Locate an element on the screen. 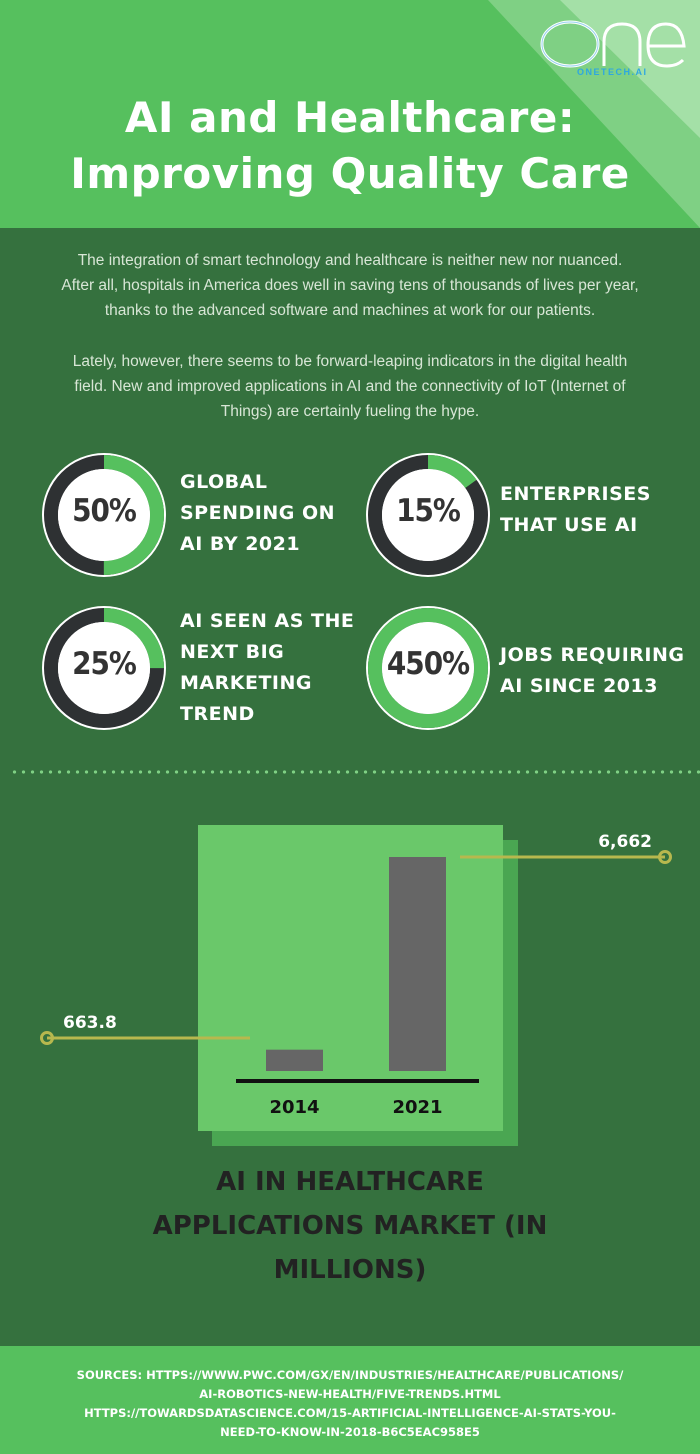 The image size is (700, 1454). stat-value: 25% is located at coordinates (104, 664).